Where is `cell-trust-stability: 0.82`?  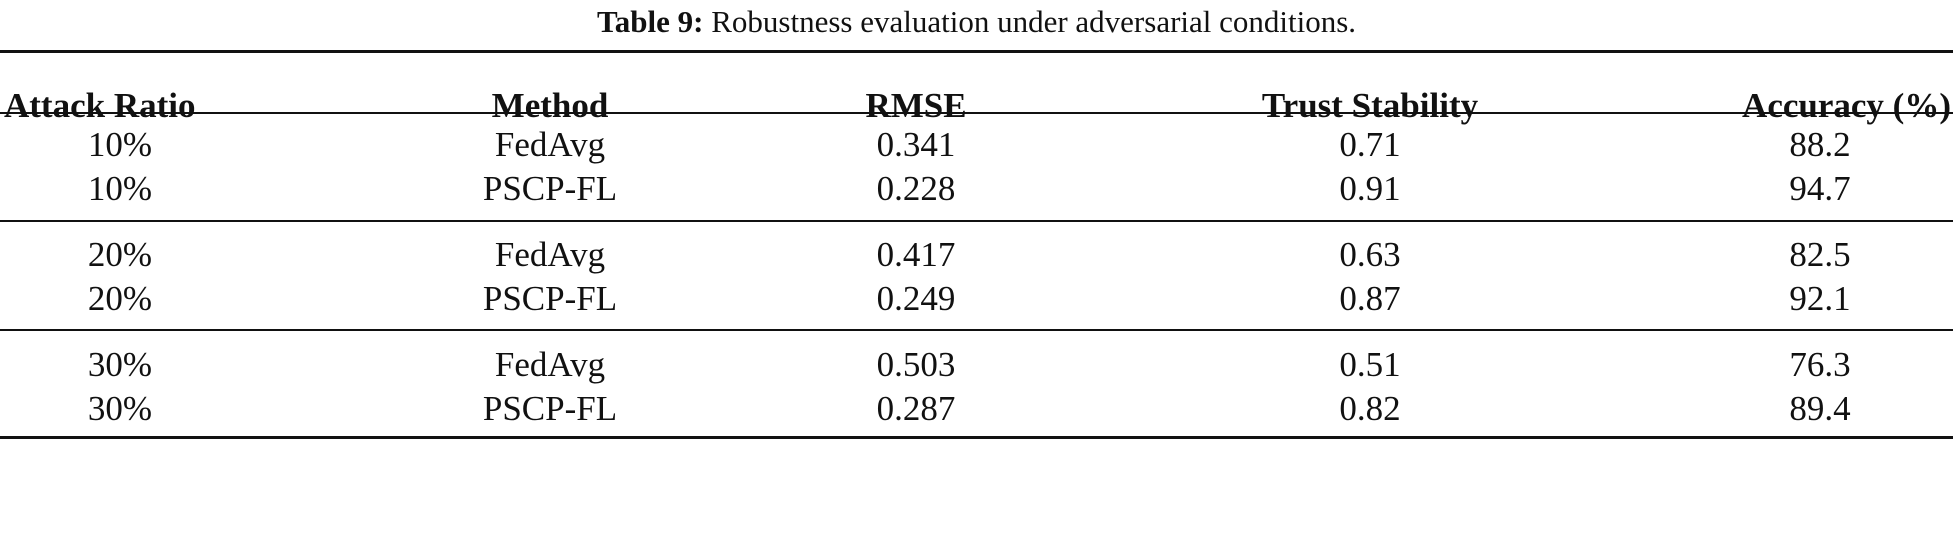
cell-trust-stability: 0.82 is located at coordinates (1370, 408).